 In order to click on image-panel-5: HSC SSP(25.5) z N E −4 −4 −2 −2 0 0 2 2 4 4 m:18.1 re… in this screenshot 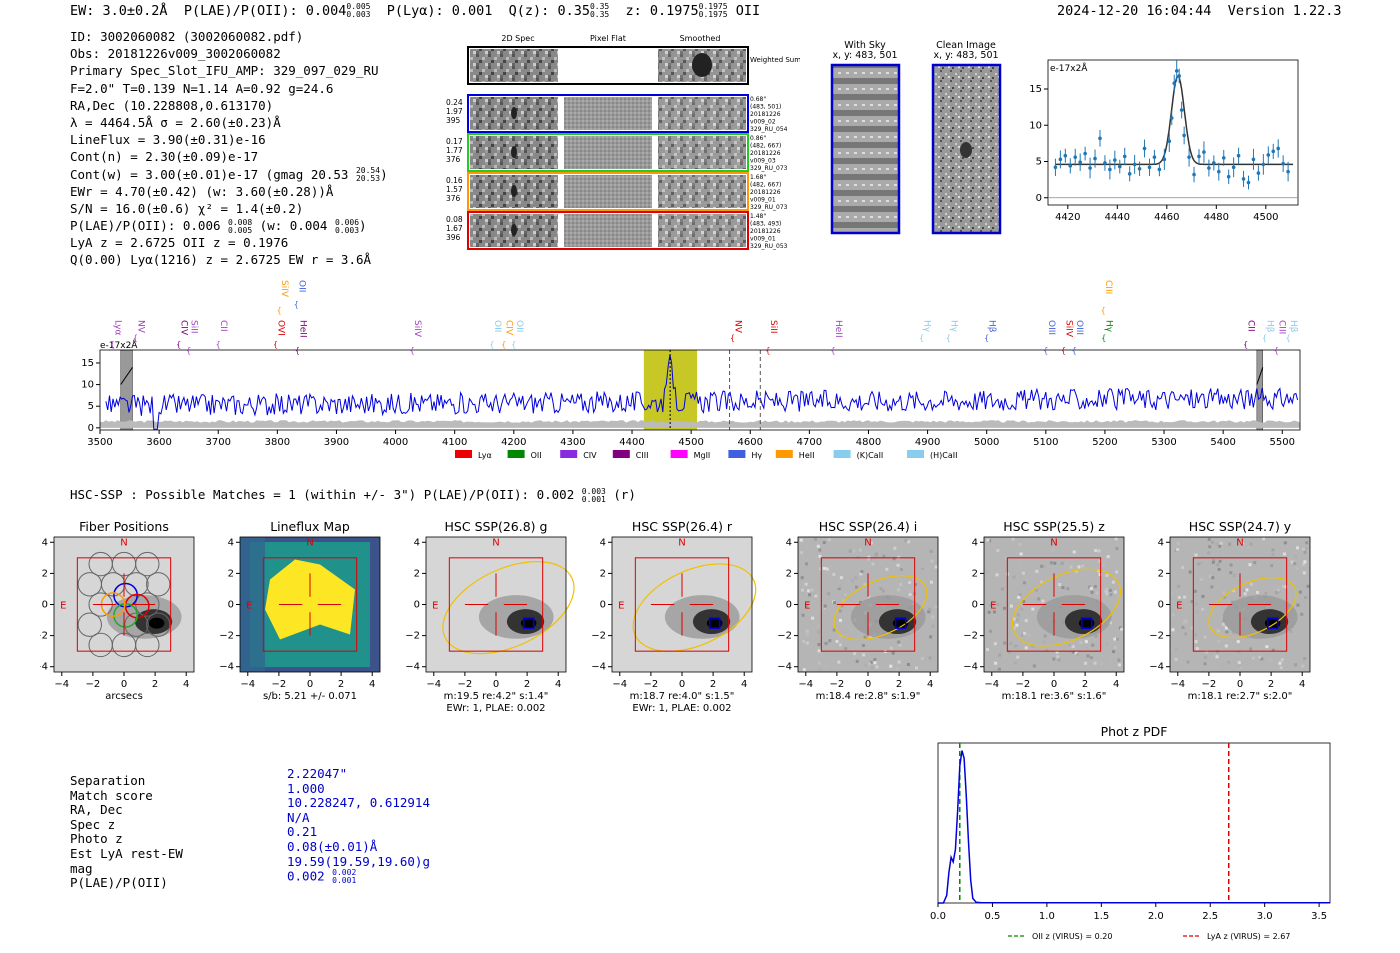, I will do `click(1044, 610)`.